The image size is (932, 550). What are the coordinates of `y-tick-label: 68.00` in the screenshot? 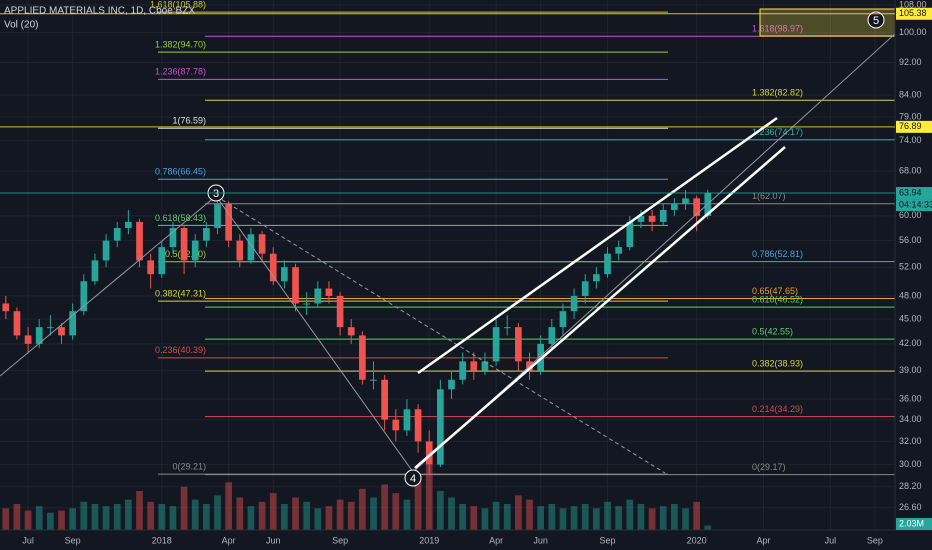 It's located at (910, 170).